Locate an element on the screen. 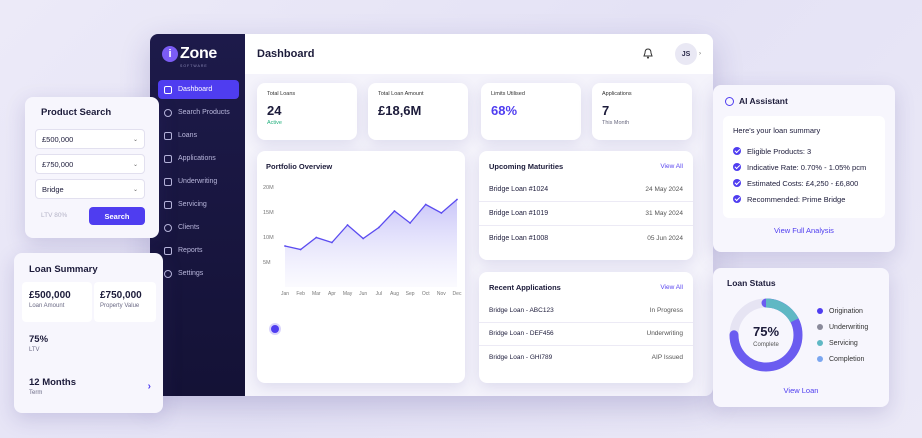 This screenshot has width=922, height=438. panel-title: Upcoming Maturities is located at coordinates (526, 166).